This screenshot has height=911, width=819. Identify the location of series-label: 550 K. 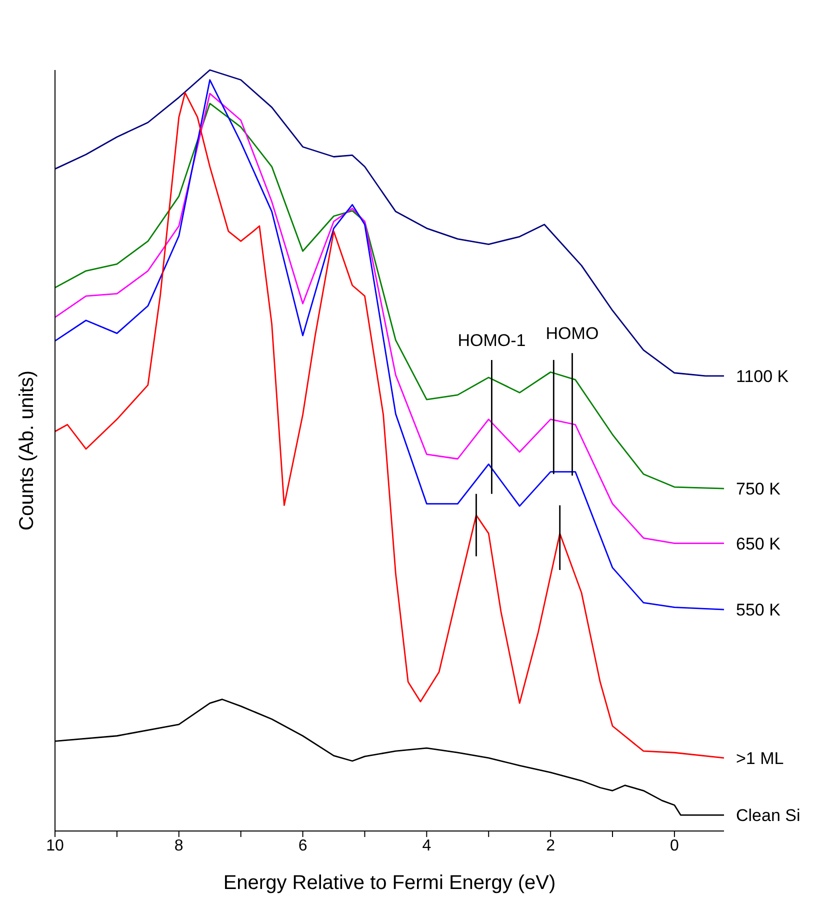
(759, 610).